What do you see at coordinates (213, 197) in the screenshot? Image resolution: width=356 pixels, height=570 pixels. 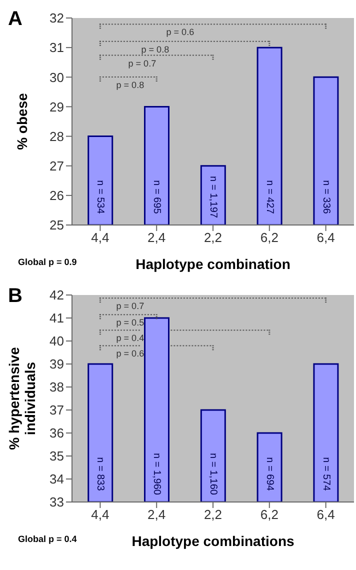 I see `annotation: n = 1,197` at bounding box center [213, 197].